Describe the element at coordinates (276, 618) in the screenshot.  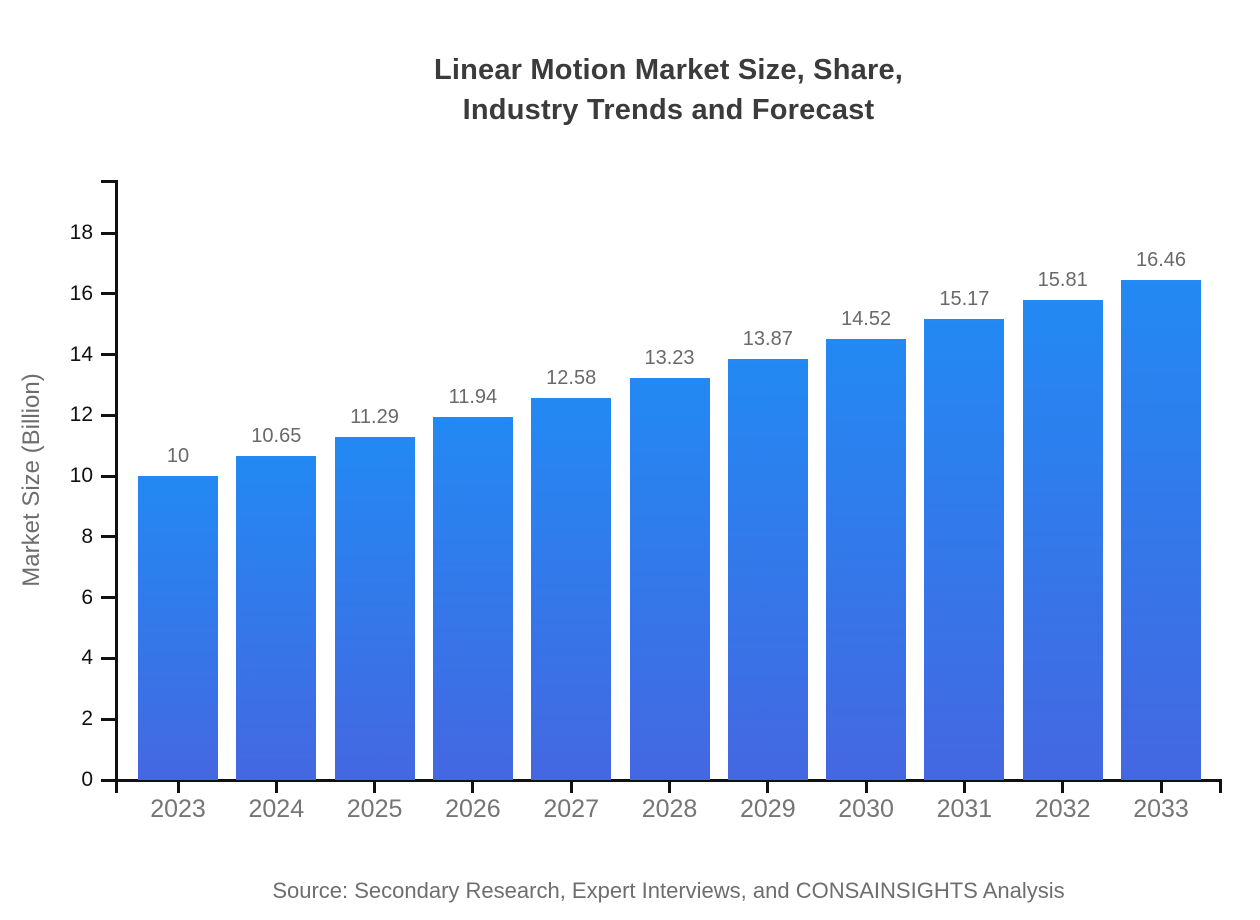
I see `bar-2024` at that location.